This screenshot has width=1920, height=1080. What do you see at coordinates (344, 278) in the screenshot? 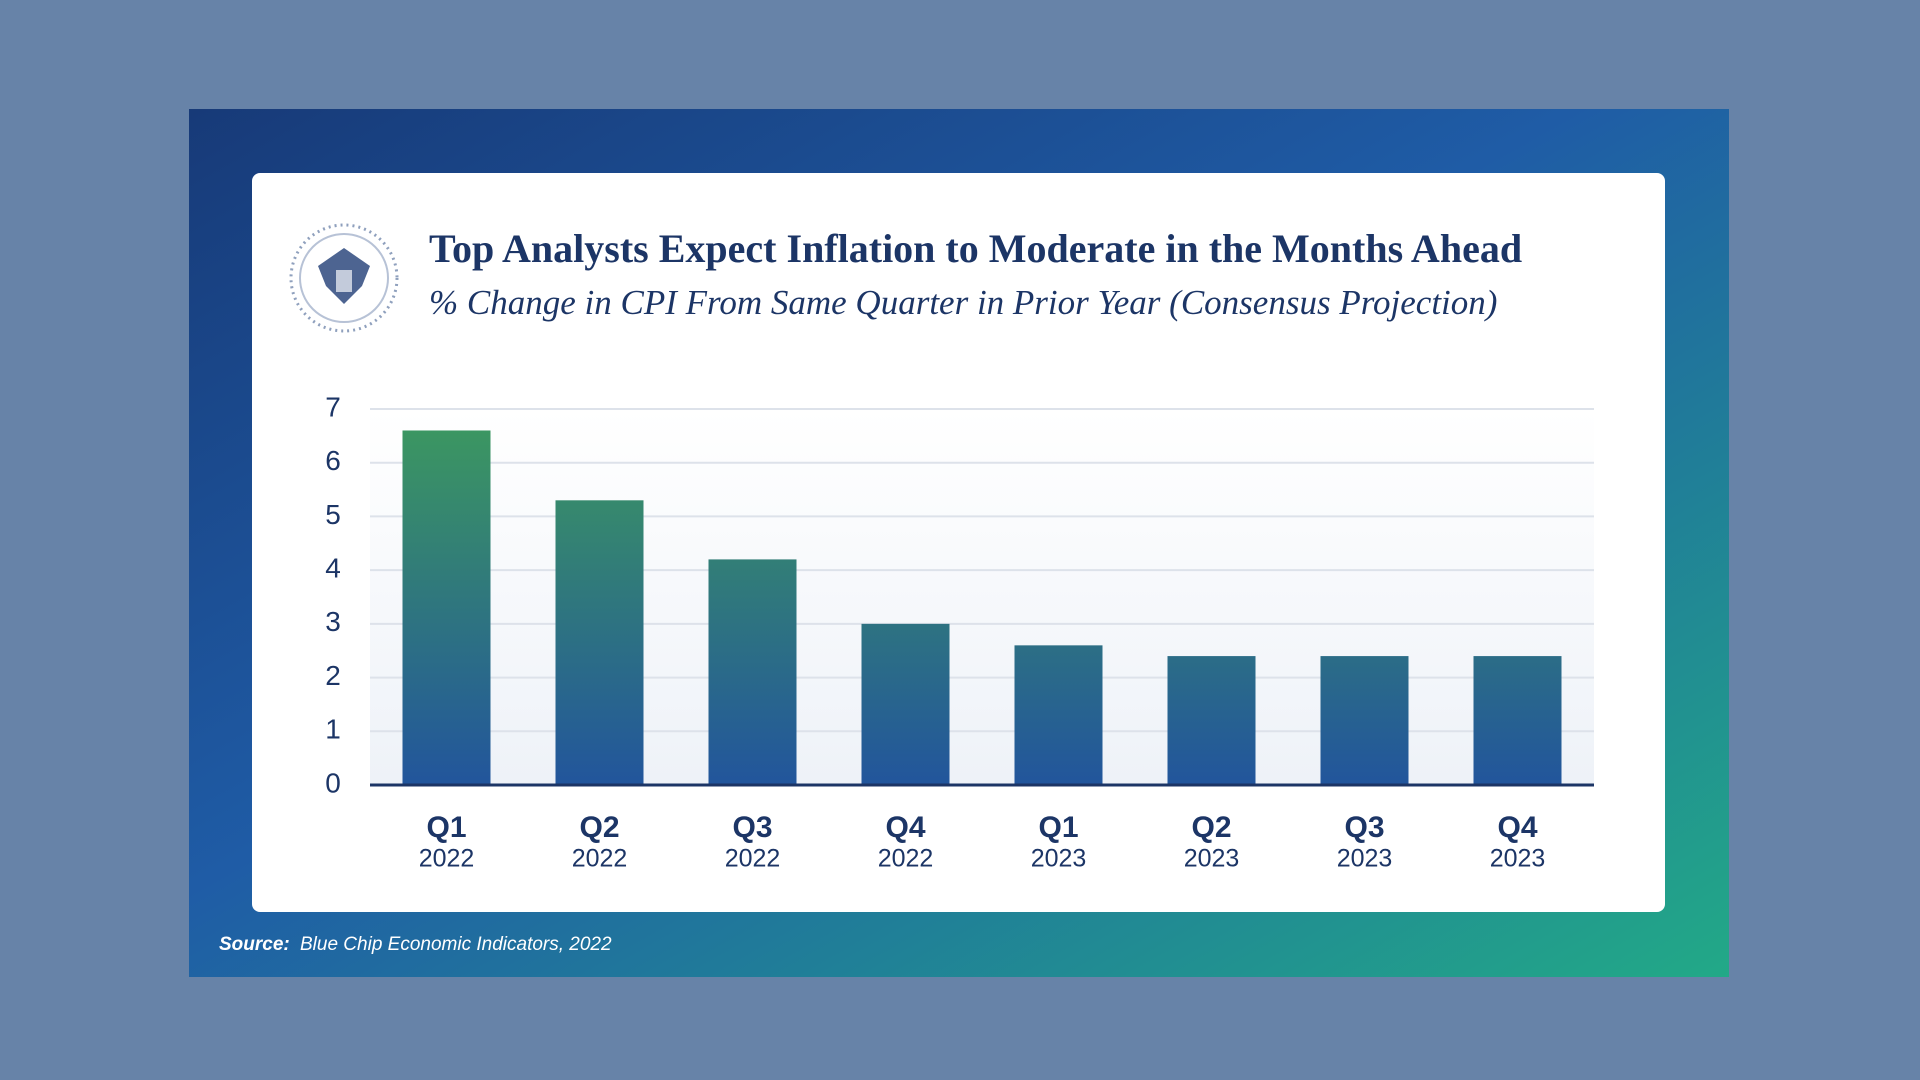
I see `seal` at bounding box center [344, 278].